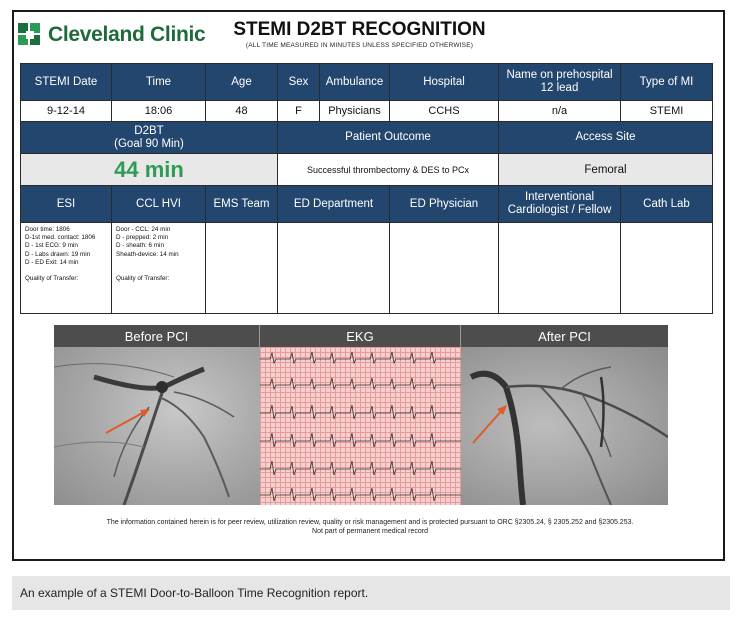 The image size is (748, 619). Describe the element at coordinates (359, 29) in the screenshot. I see `report-title: STEMI D2BT RECOGNITION` at that location.